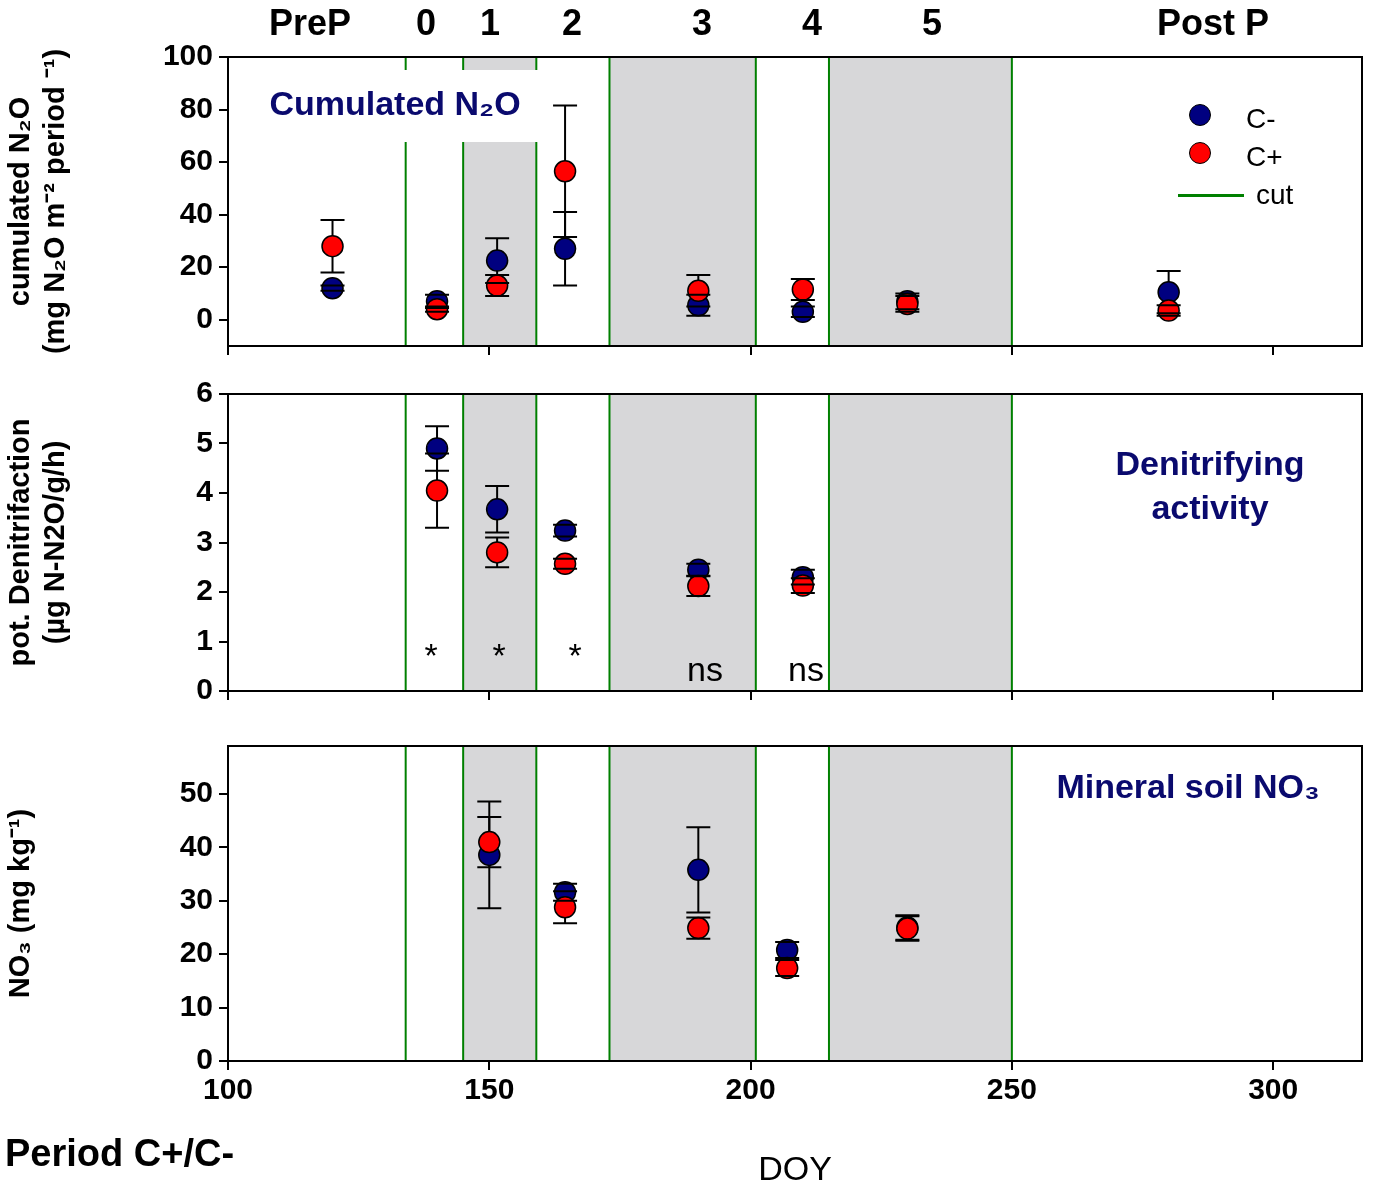  What do you see at coordinates (1275, 195) in the screenshot?
I see `annotation: cut` at bounding box center [1275, 195].